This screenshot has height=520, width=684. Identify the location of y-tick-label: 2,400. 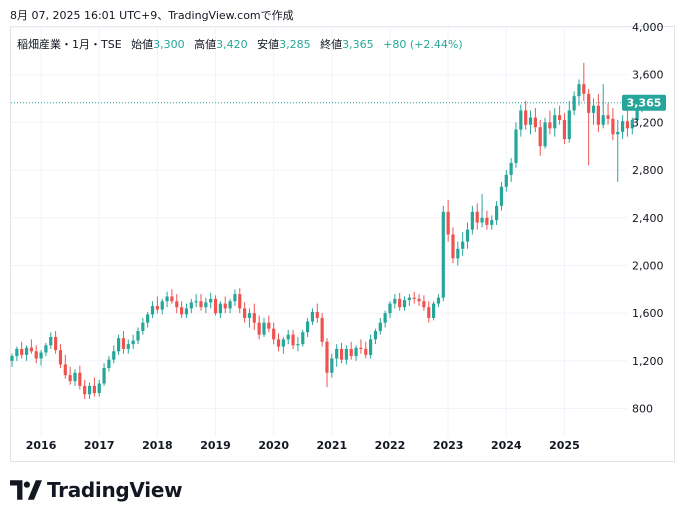
(648, 218).